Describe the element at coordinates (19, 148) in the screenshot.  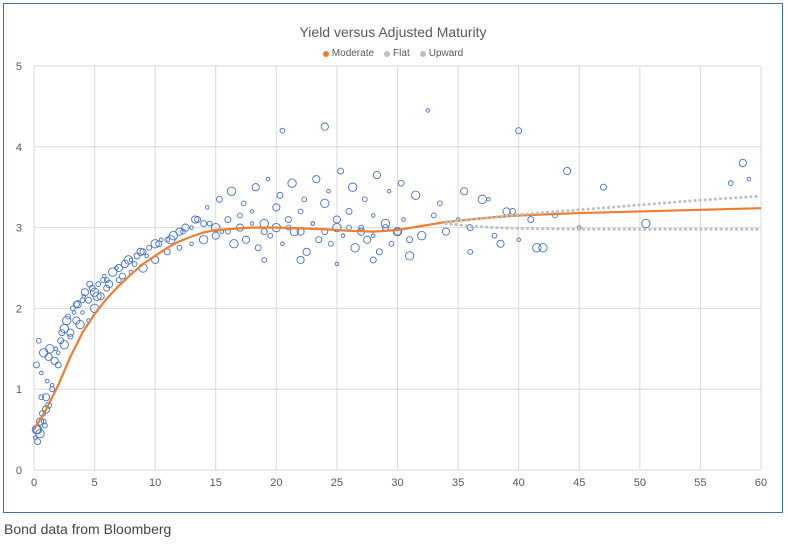
I see `y-tick-label: 4` at that location.